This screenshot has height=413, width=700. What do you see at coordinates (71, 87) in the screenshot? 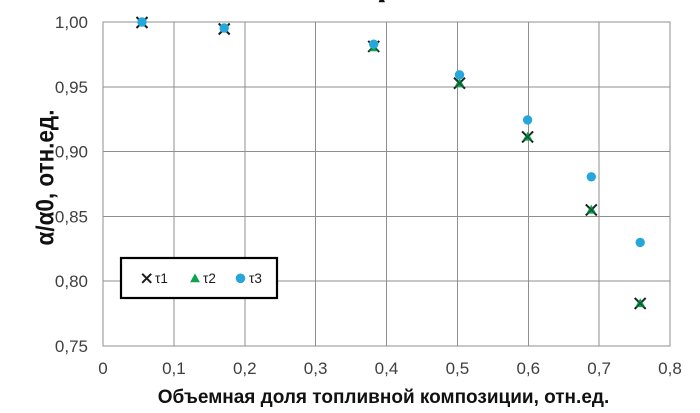
I see `svg-text: 0,95` at bounding box center [71, 87].